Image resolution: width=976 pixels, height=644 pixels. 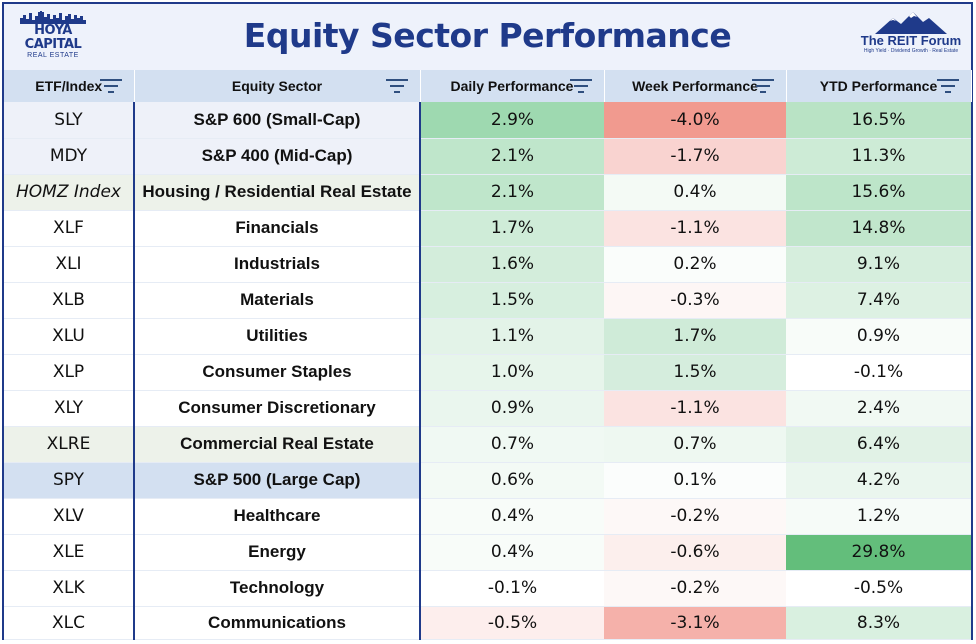 What do you see at coordinates (69, 228) in the screenshot?
I see `ticker-cell: XLF` at bounding box center [69, 228].